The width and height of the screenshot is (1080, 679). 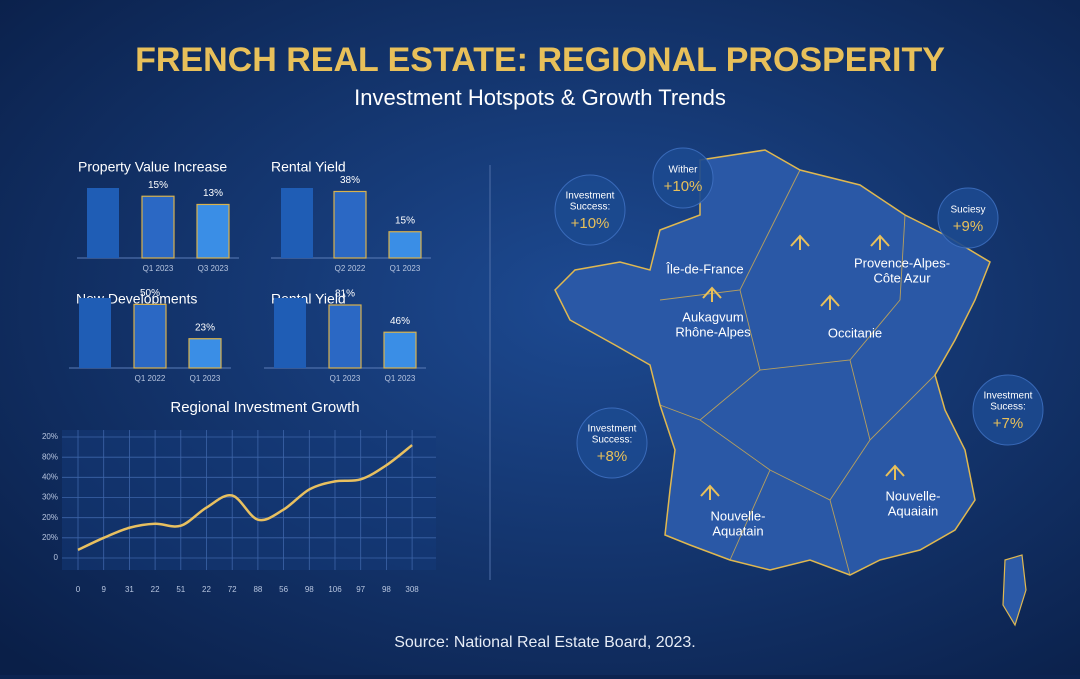 What do you see at coordinates (412, 589) in the screenshot?
I see `x-tick-label: 308` at bounding box center [412, 589].